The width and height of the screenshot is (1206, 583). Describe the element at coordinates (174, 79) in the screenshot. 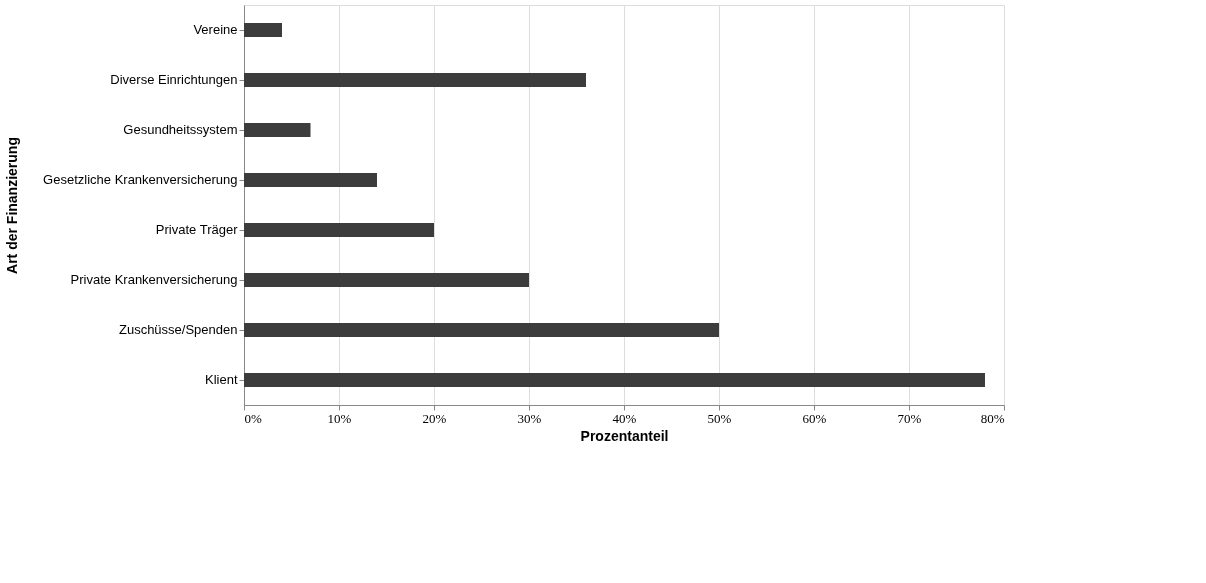

I see `y-tick-label: Diverse Einrichtungen` at that location.